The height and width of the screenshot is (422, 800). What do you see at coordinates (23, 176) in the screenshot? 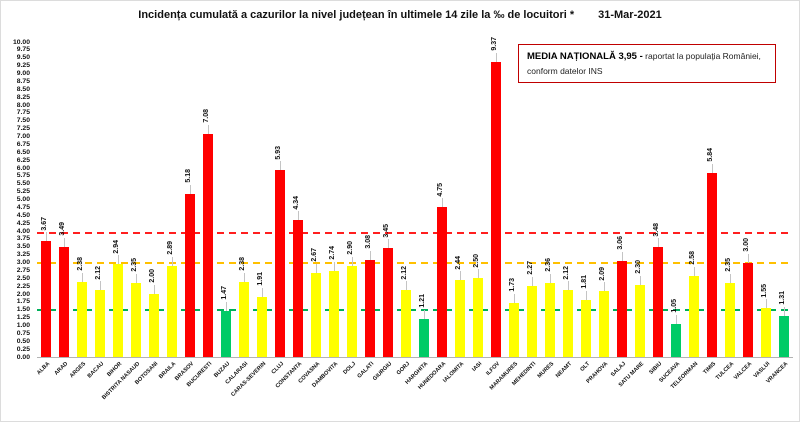
I see `y-axis-tick-label: 5.75` at bounding box center [23, 176].